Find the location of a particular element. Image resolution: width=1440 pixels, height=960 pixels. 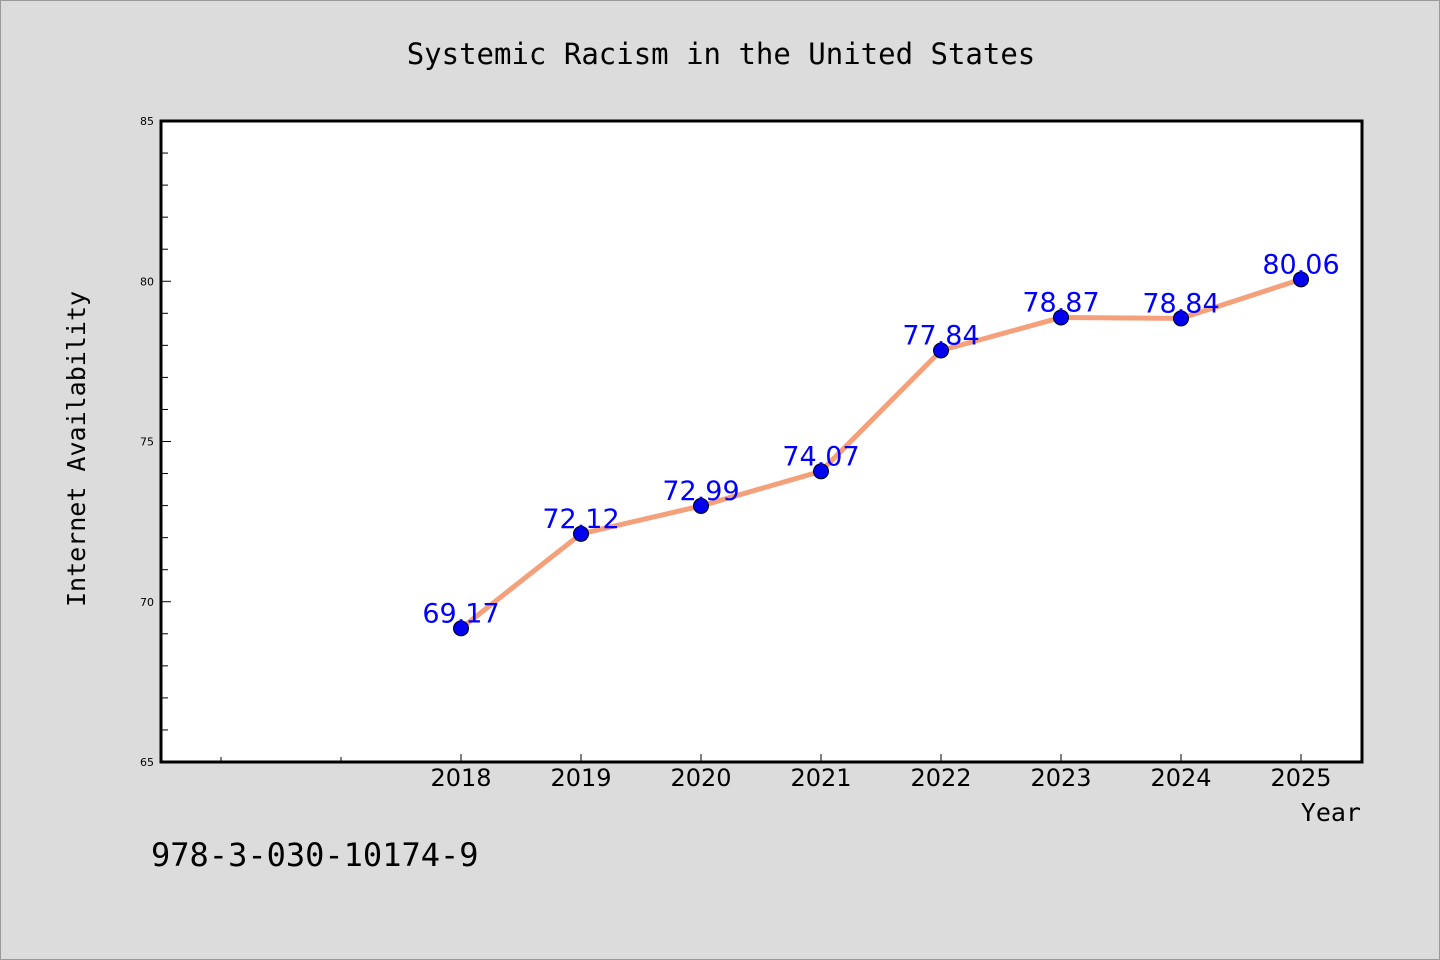

y-tick-label: 70 is located at coordinates (147, 602).